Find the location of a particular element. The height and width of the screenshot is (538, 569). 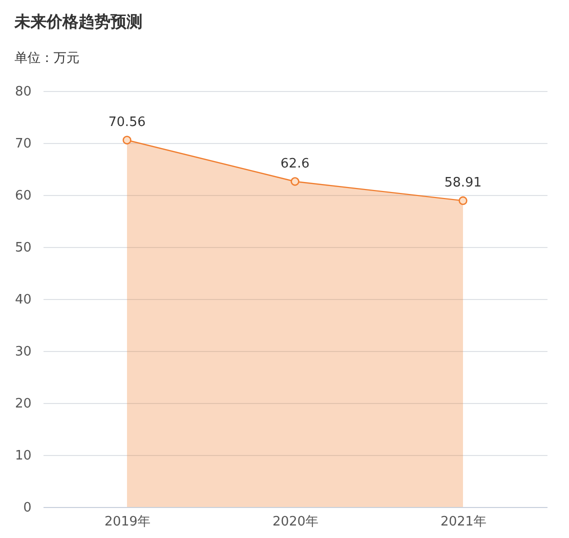

y-tick-label: 50 is located at coordinates (23, 248).